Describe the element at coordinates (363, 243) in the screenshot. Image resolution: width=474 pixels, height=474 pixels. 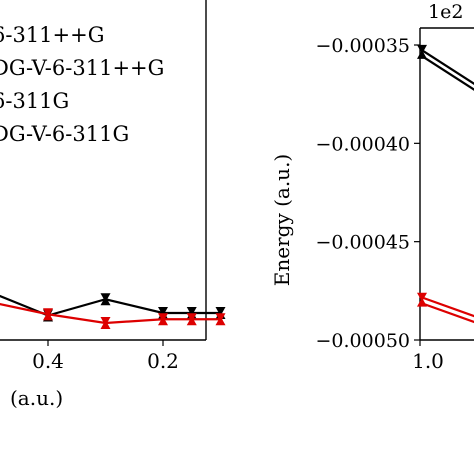
I see `right-y-tick-label-2: −0.00045` at that location.